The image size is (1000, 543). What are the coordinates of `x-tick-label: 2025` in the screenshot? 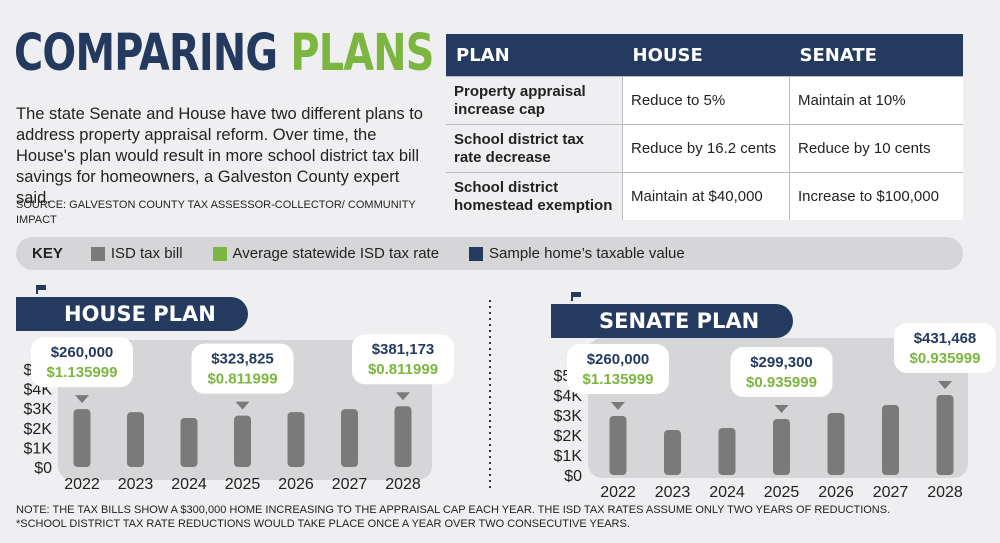 It's located at (782, 492).